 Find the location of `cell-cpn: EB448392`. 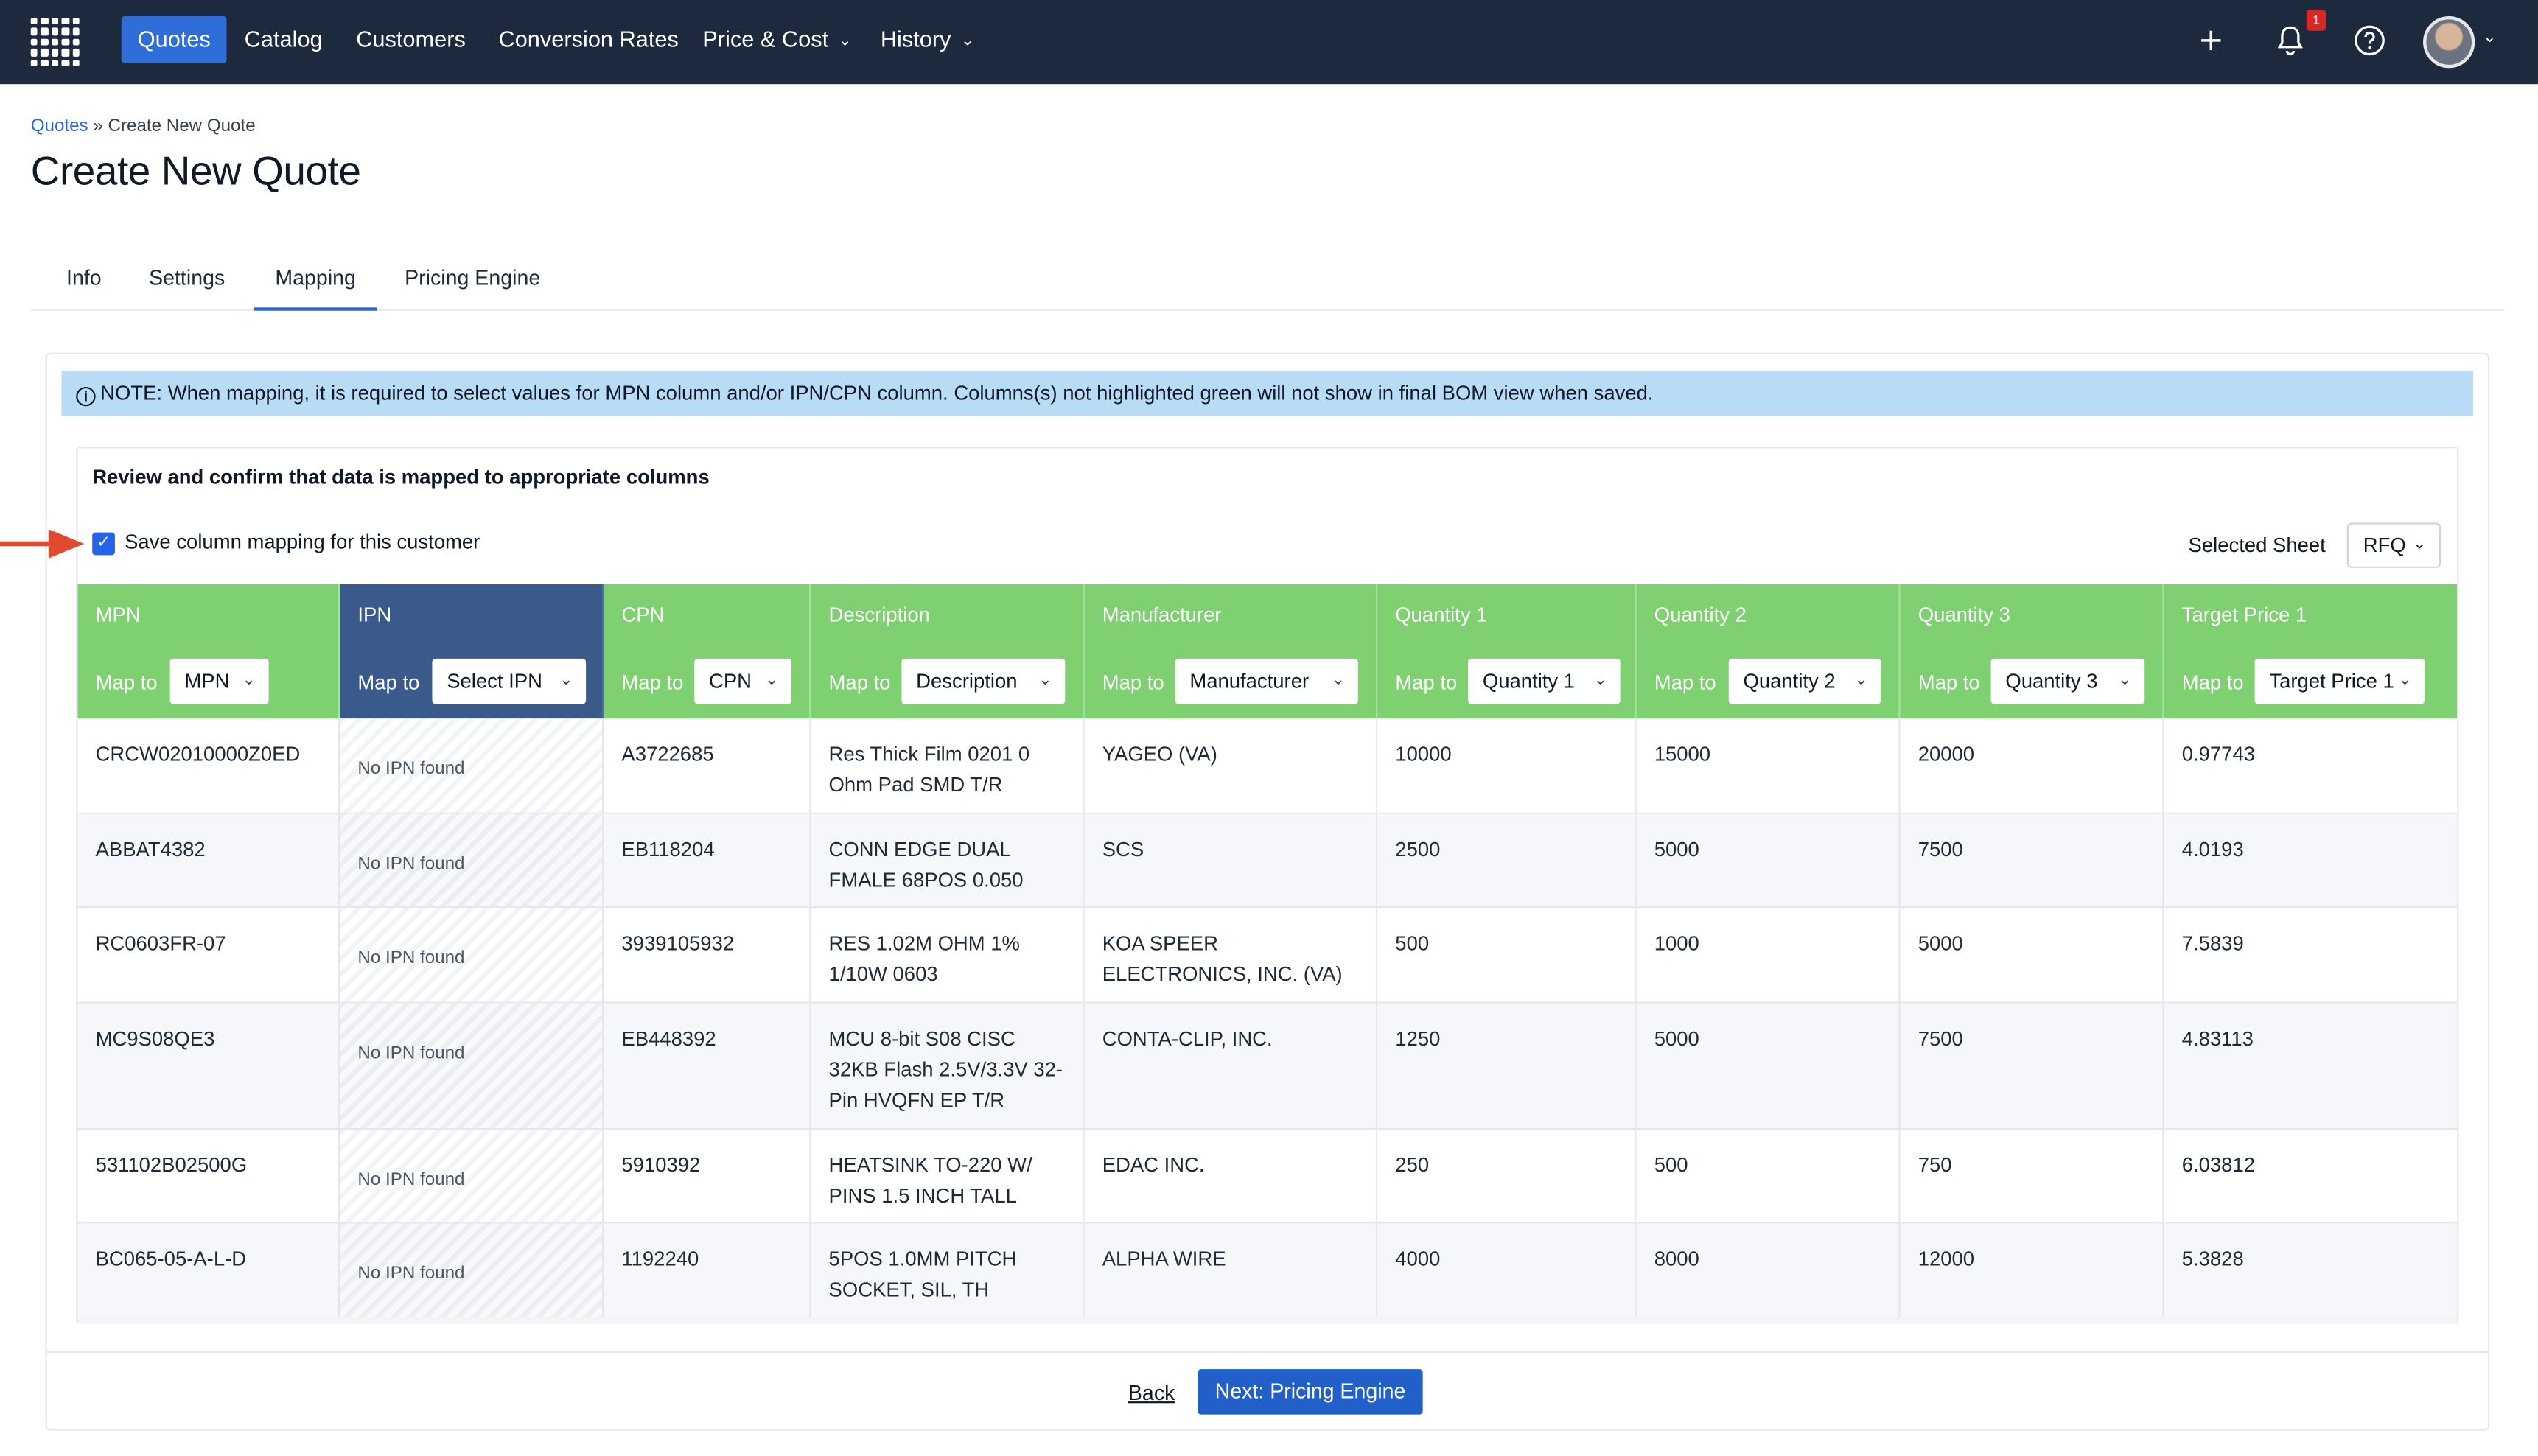

cell-cpn: EB448392 is located at coordinates (708, 1065).